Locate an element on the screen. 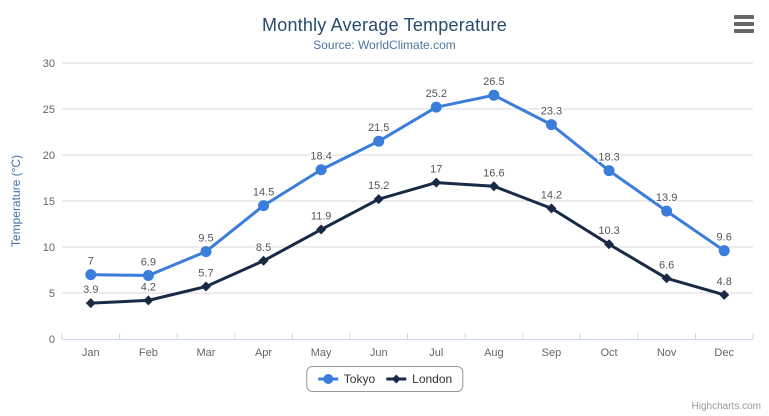 The width and height of the screenshot is (769, 416). svg-text: 15 is located at coordinates (49, 202).